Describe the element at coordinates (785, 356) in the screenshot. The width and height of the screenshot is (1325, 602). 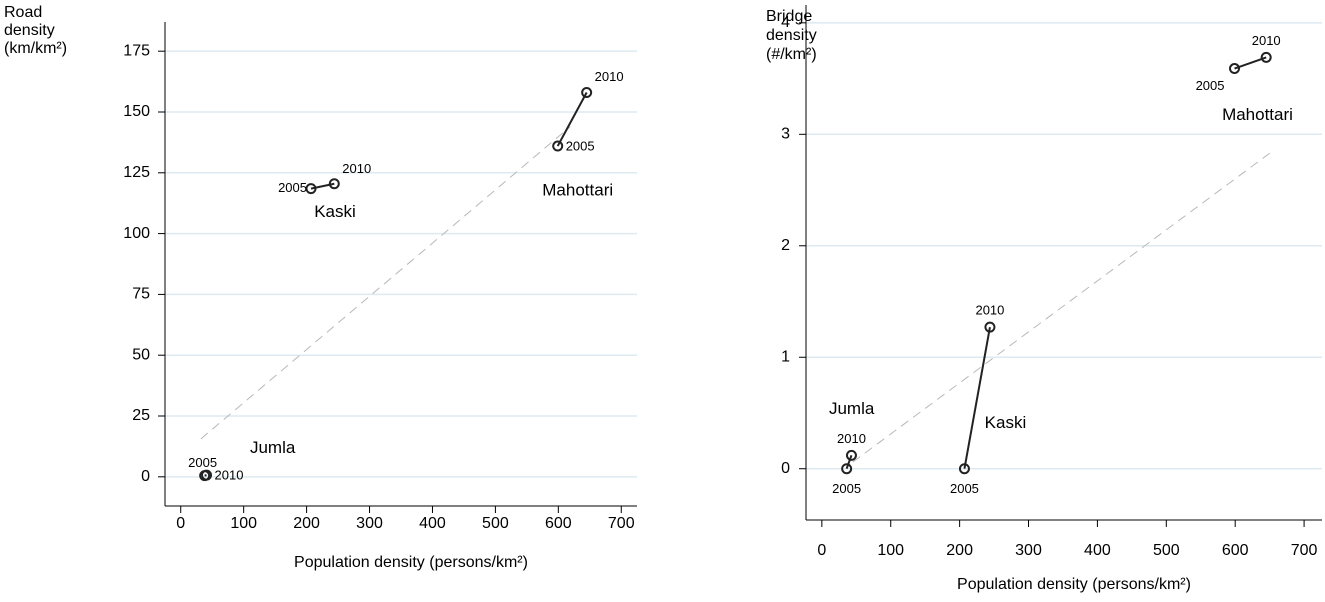
I see `y-tick-label: 1` at that location.